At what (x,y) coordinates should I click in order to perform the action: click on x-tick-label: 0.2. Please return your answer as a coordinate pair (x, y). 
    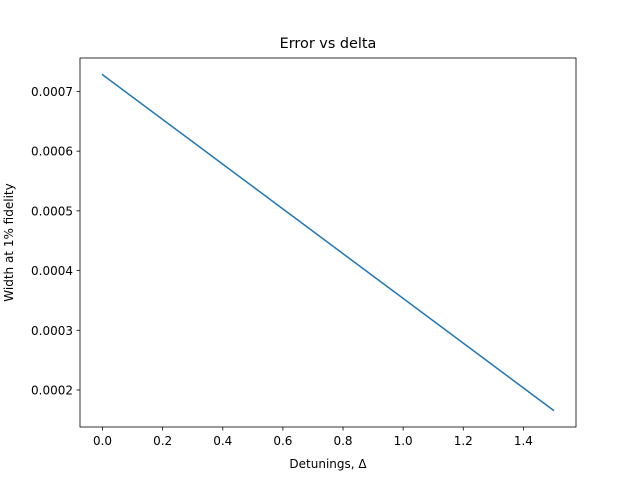
    Looking at the image, I should click on (162, 441).